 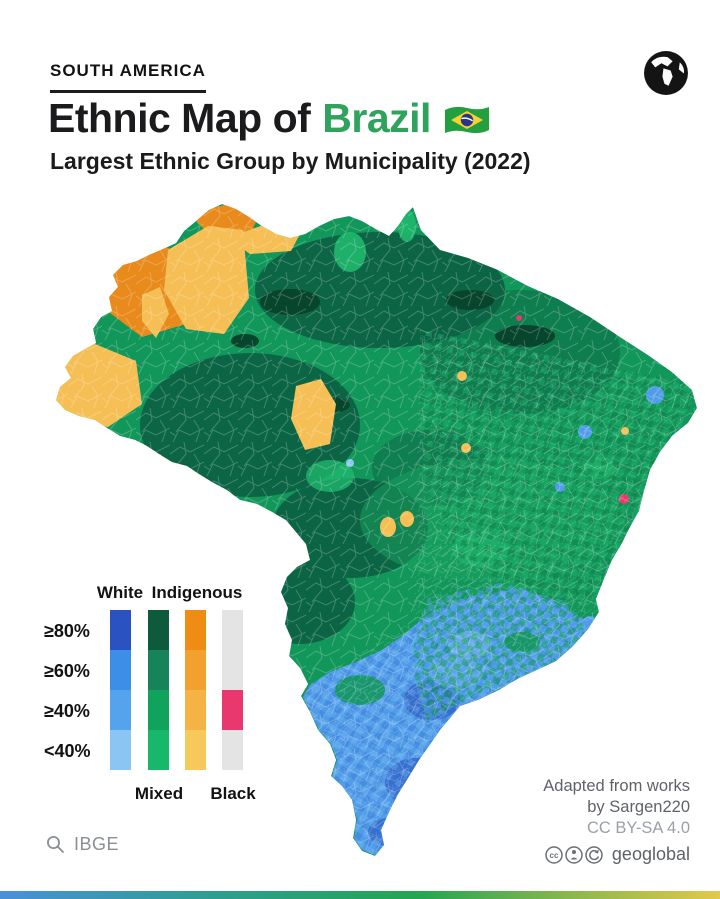 What do you see at coordinates (179, 118) in the screenshot?
I see `title-prefix: Ethnic Map of` at bounding box center [179, 118].